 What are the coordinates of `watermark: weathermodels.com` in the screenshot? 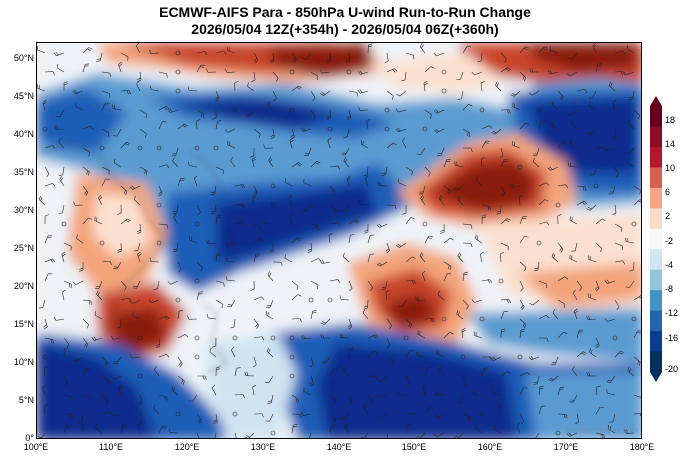 It's located at (602, 430).